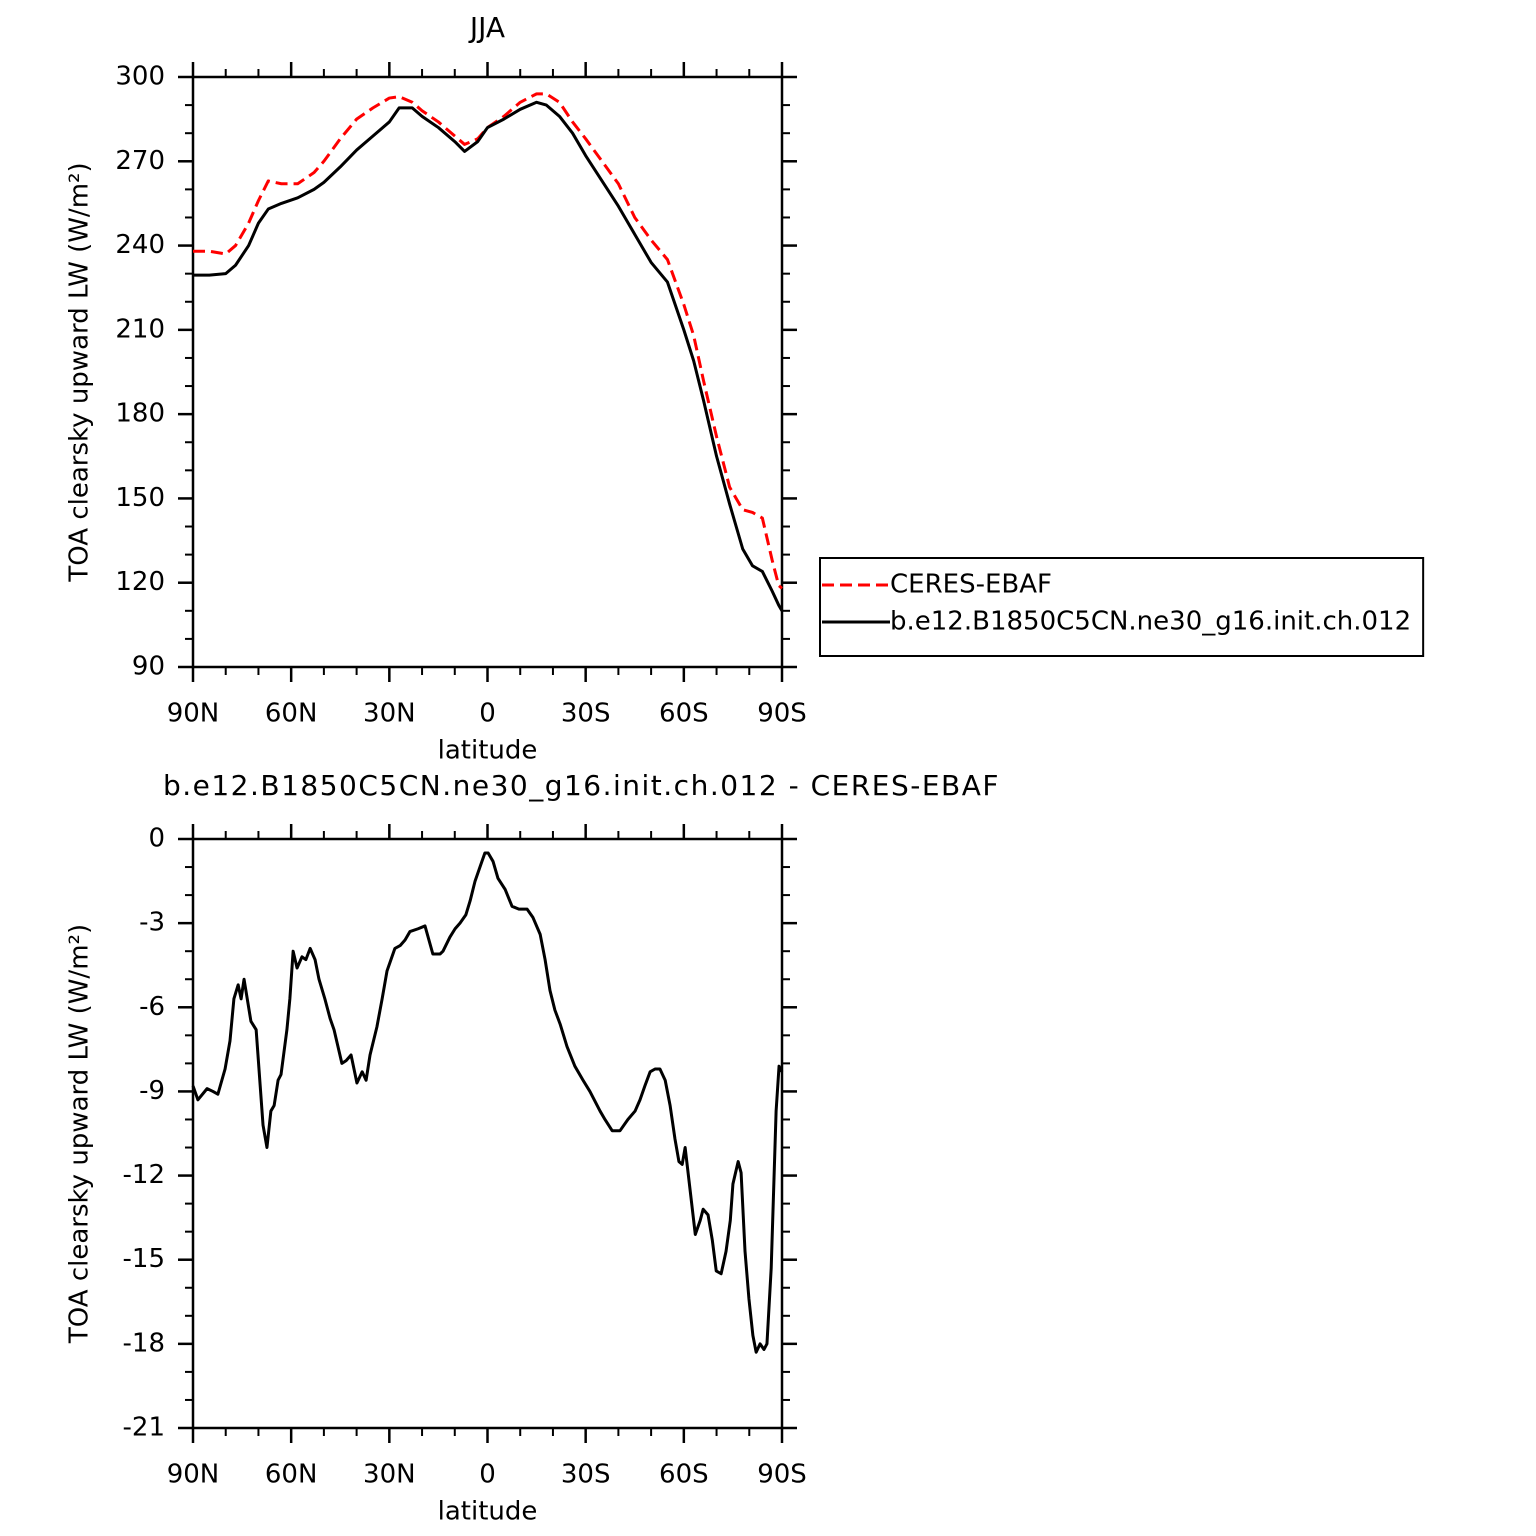 The height and width of the screenshot is (1536, 1536). What do you see at coordinates (144, 1428) in the screenshot?
I see `y-tick-label: -21` at bounding box center [144, 1428].